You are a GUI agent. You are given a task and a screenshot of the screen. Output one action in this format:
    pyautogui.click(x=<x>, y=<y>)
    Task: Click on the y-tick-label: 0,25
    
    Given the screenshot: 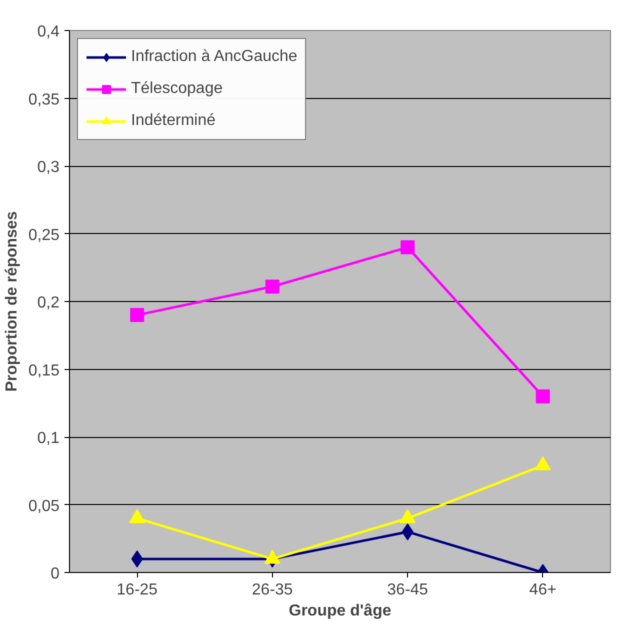 What is the action you would take?
    pyautogui.click(x=44, y=235)
    